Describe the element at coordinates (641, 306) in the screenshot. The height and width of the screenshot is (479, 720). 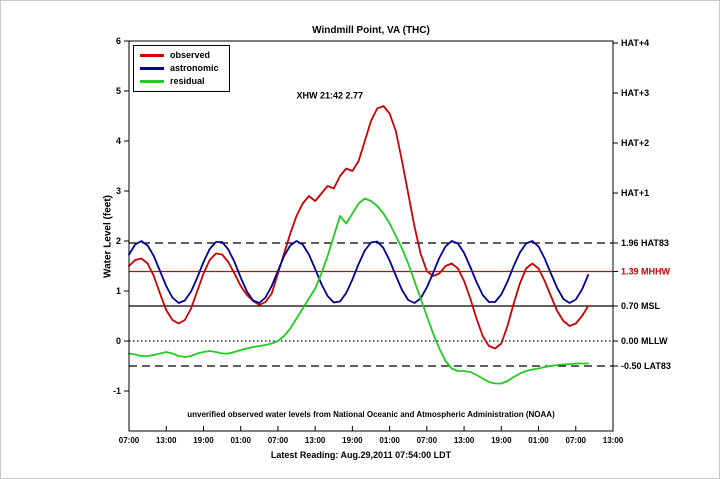
I see `right-axis-label: 0.70 MSL` at that location.